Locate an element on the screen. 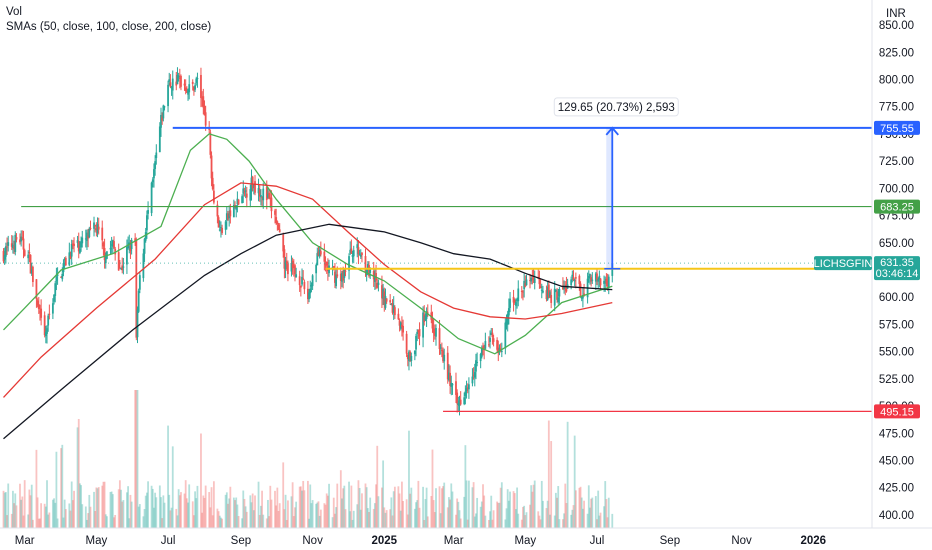 The height and width of the screenshot is (550, 932). measure-label: 129.65 (20.73%) 2,593 is located at coordinates (616, 107).